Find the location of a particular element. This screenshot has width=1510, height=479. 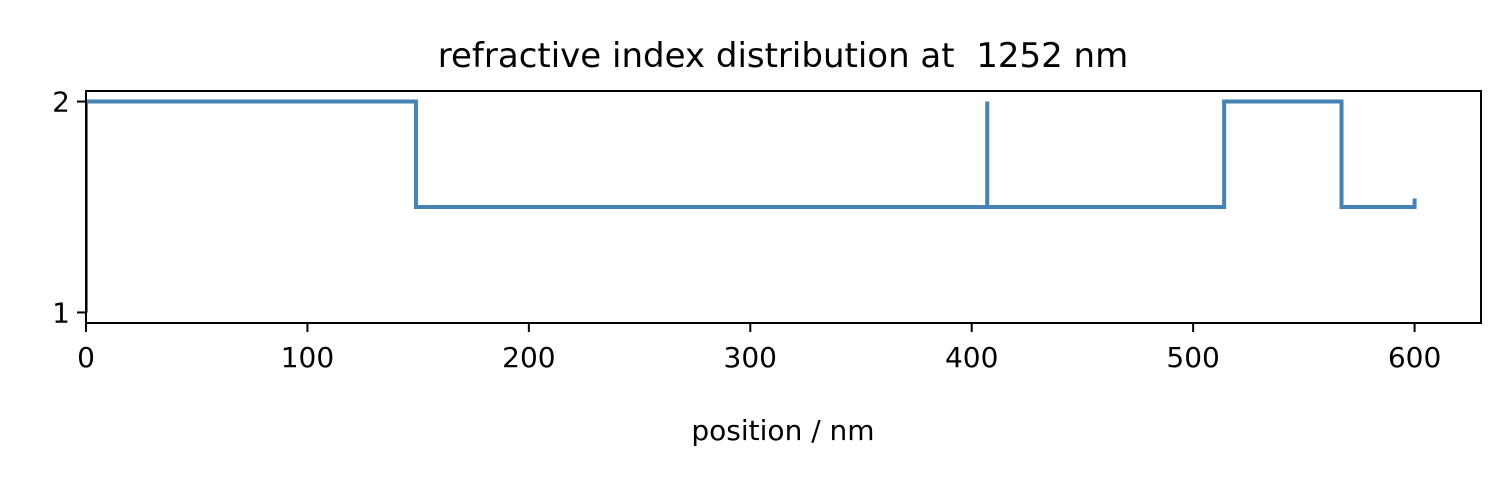

x-tick-label: 500 is located at coordinates (1192, 357).